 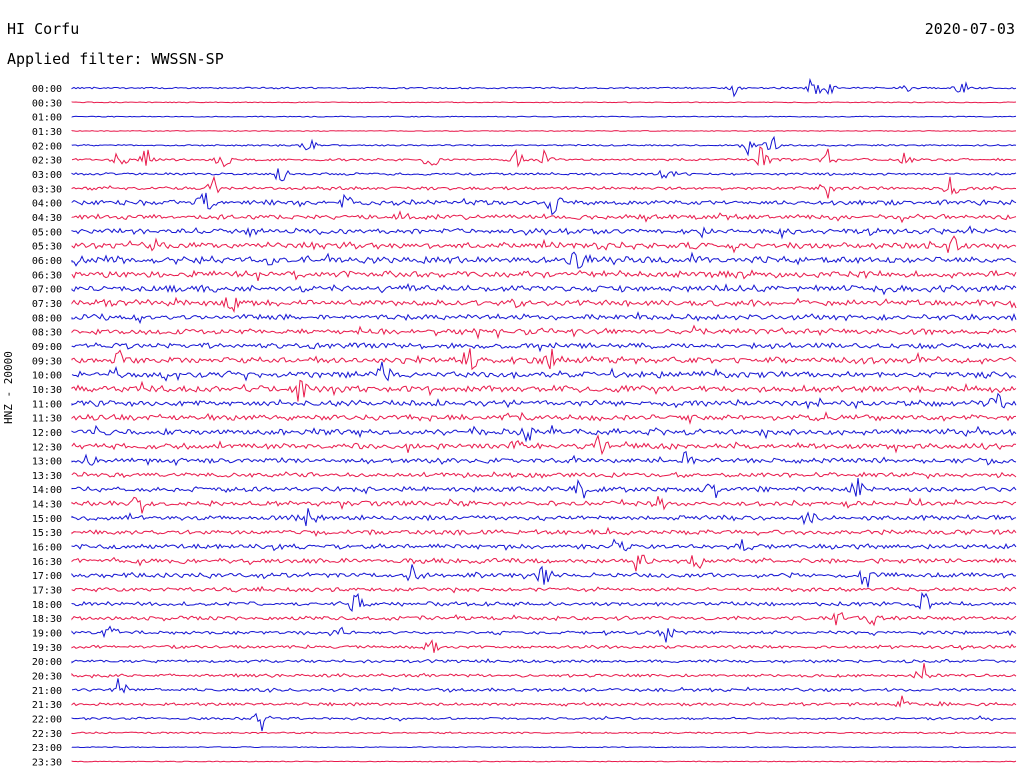 I want to click on time-tick-label: 05:30, so click(x=47, y=247).